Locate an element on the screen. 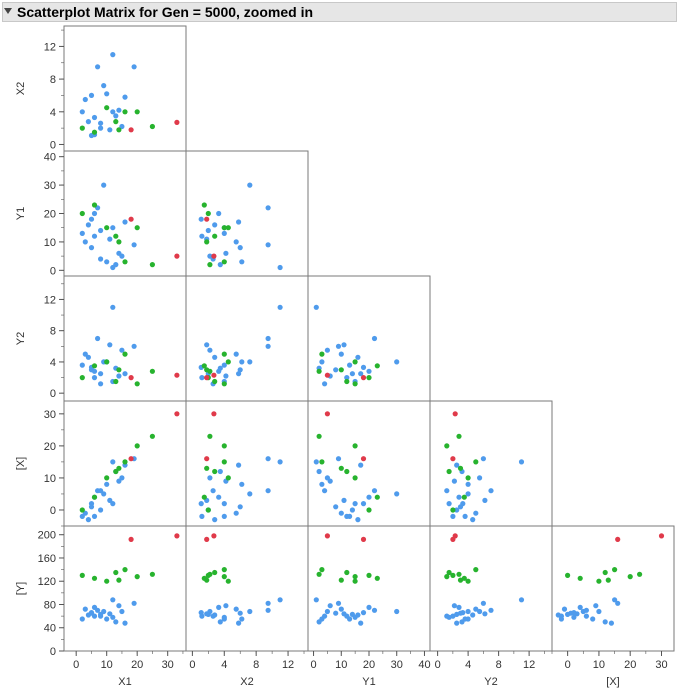 The height and width of the screenshot is (694, 680). y-tick-label: 80 is located at coordinates (50, 605).